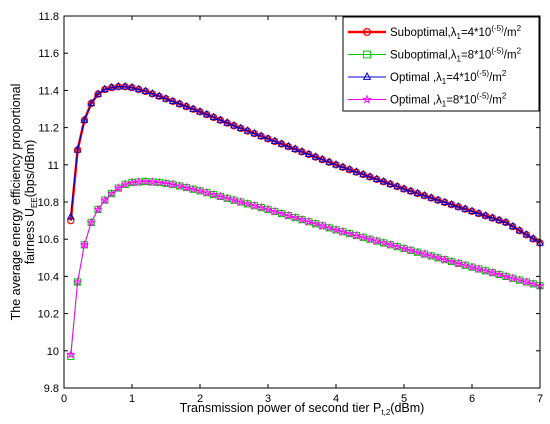  I want to click on legend-label: Suboptimal,λ1=8*10(-5)/m2, so click(456, 55).